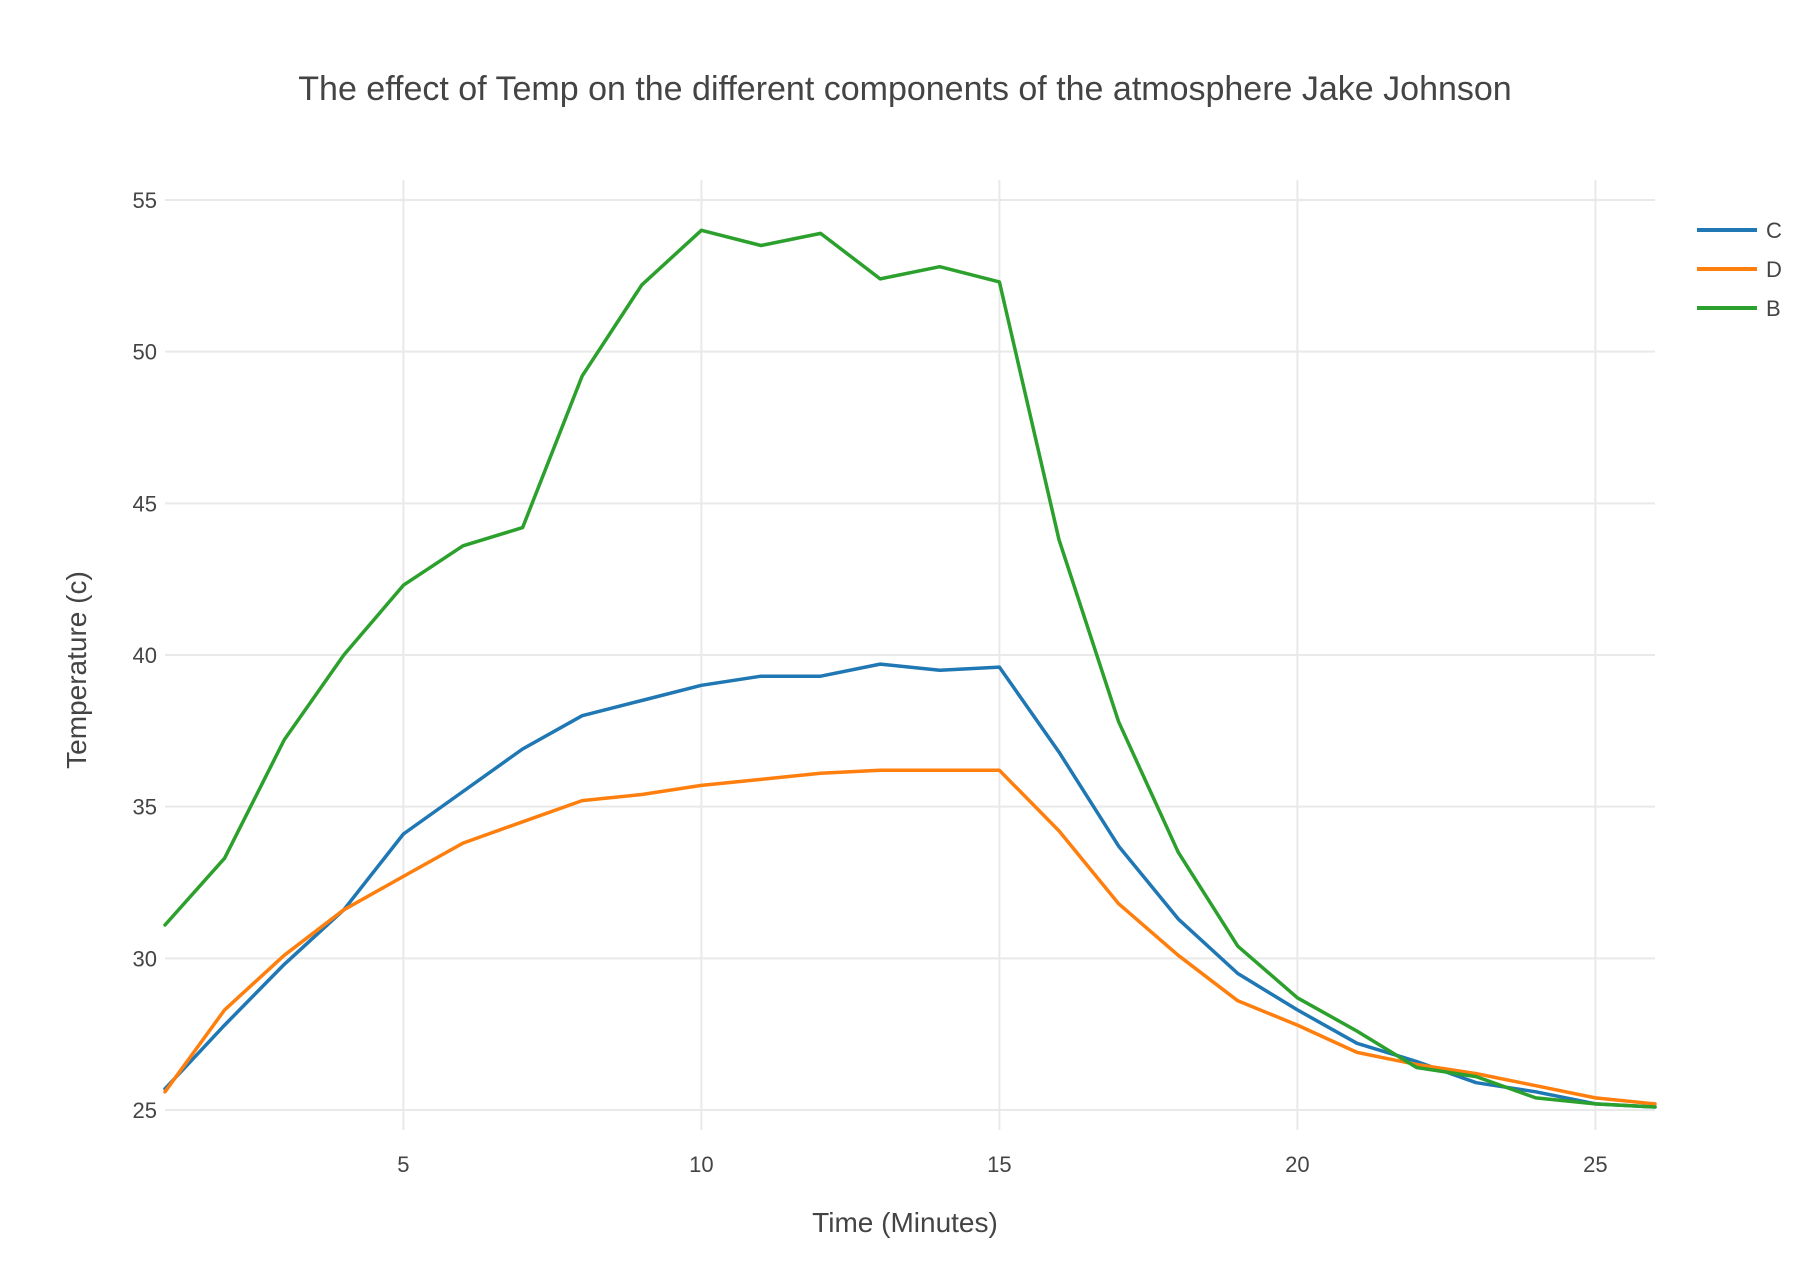 The image size is (1810, 1284). I want to click on legend-item-b: B, so click(1739, 308).